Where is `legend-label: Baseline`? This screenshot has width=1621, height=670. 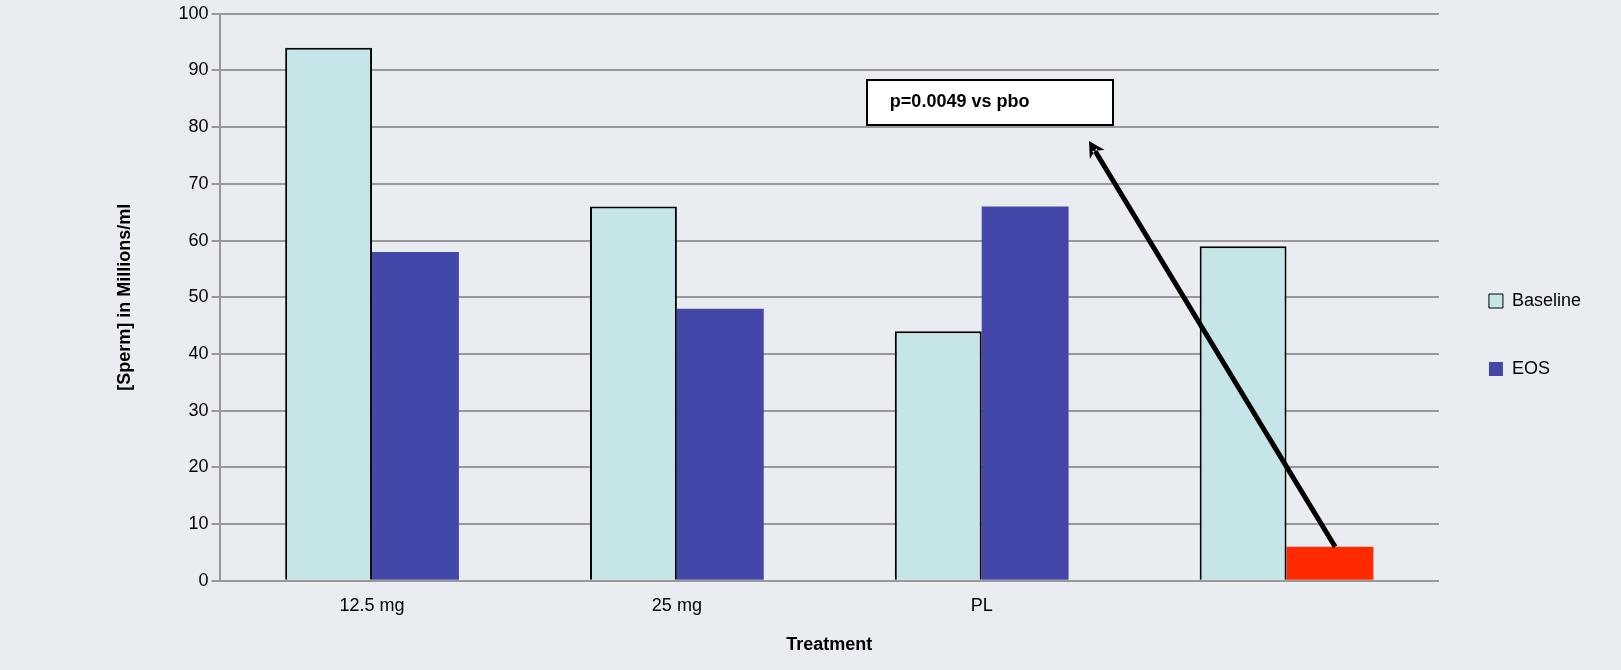
legend-label: Baseline is located at coordinates (1546, 299).